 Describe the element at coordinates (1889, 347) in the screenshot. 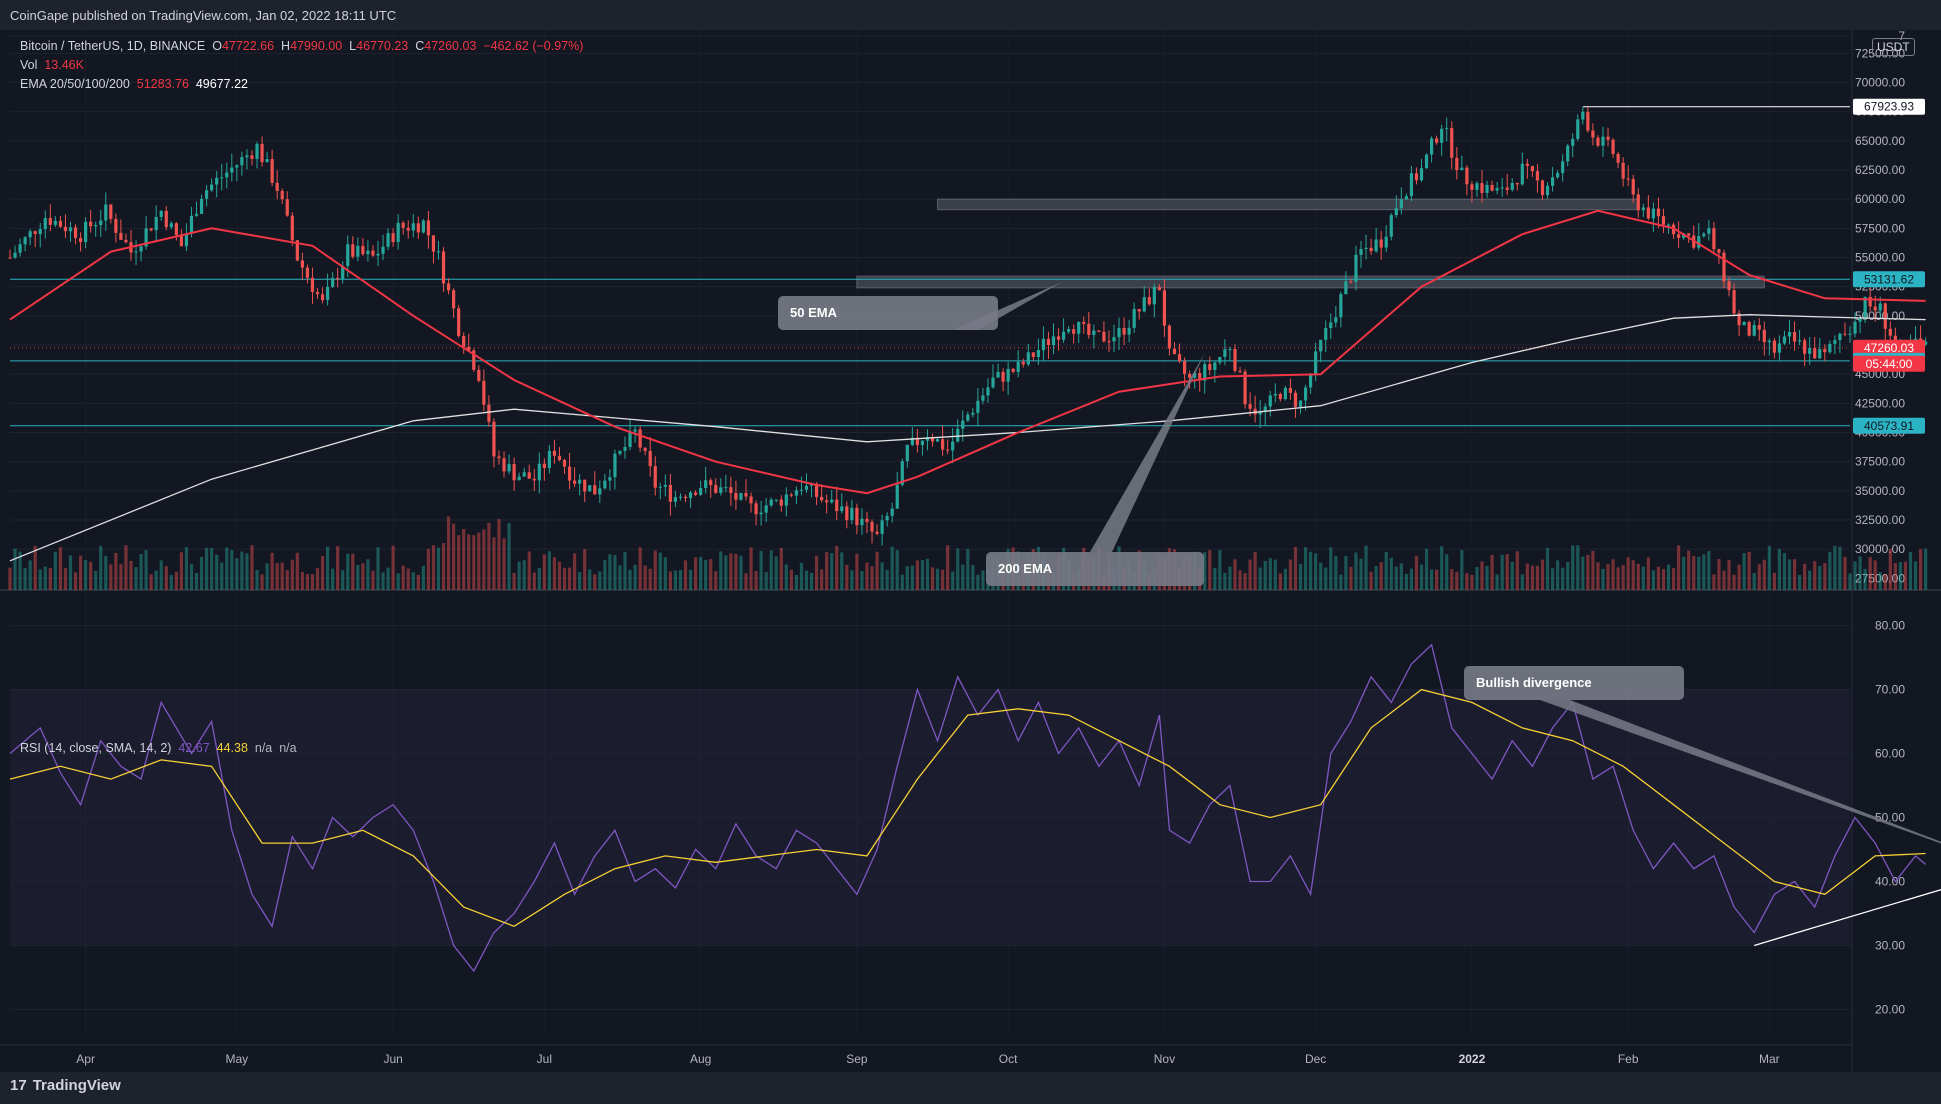

I see `last-price-badge` at that location.